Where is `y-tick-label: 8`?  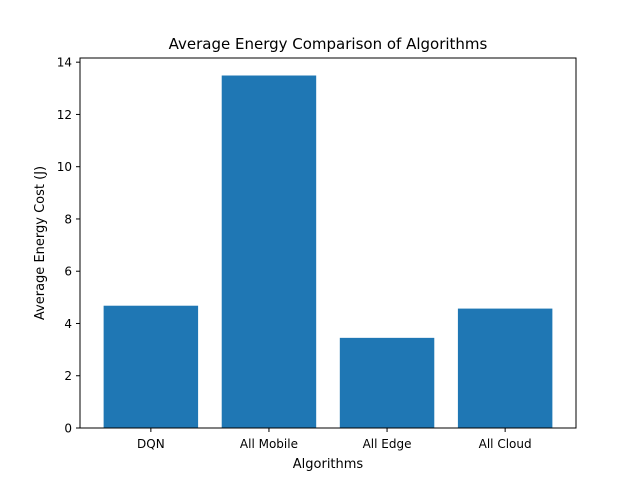 y-tick-label: 8 is located at coordinates (68, 219).